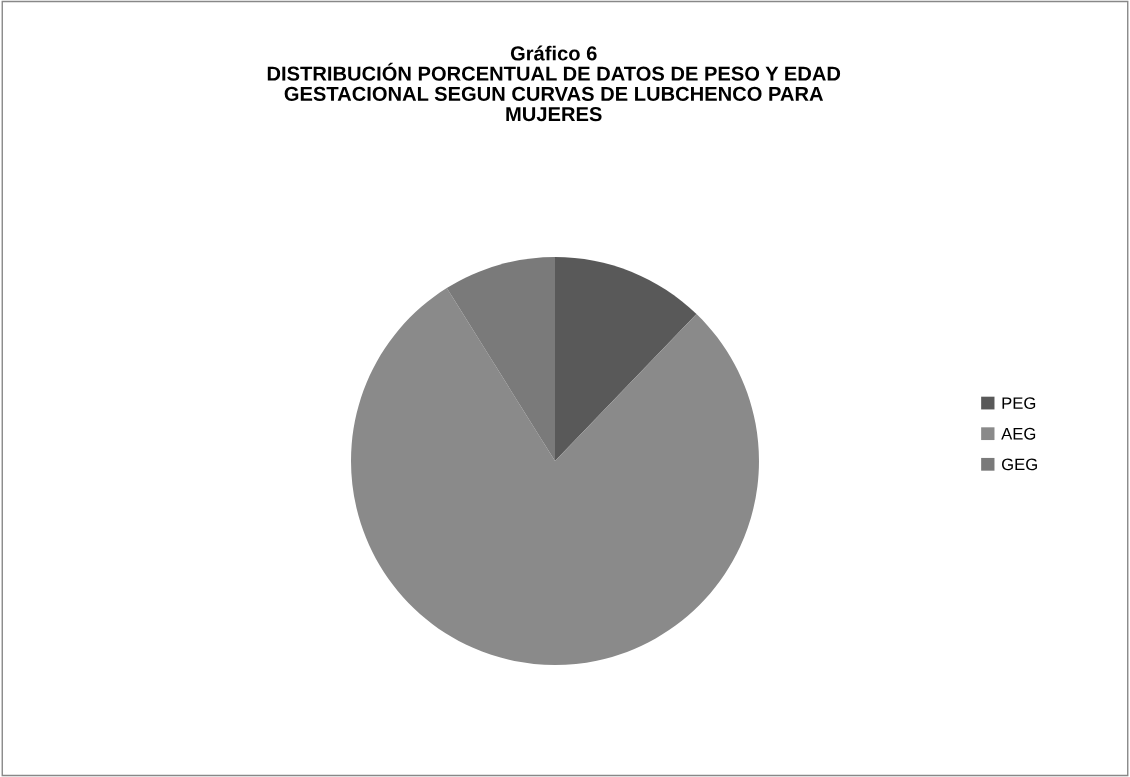 This screenshot has height=777, width=1130. What do you see at coordinates (1019, 403) in the screenshot?
I see `legend-label: PEG` at bounding box center [1019, 403].